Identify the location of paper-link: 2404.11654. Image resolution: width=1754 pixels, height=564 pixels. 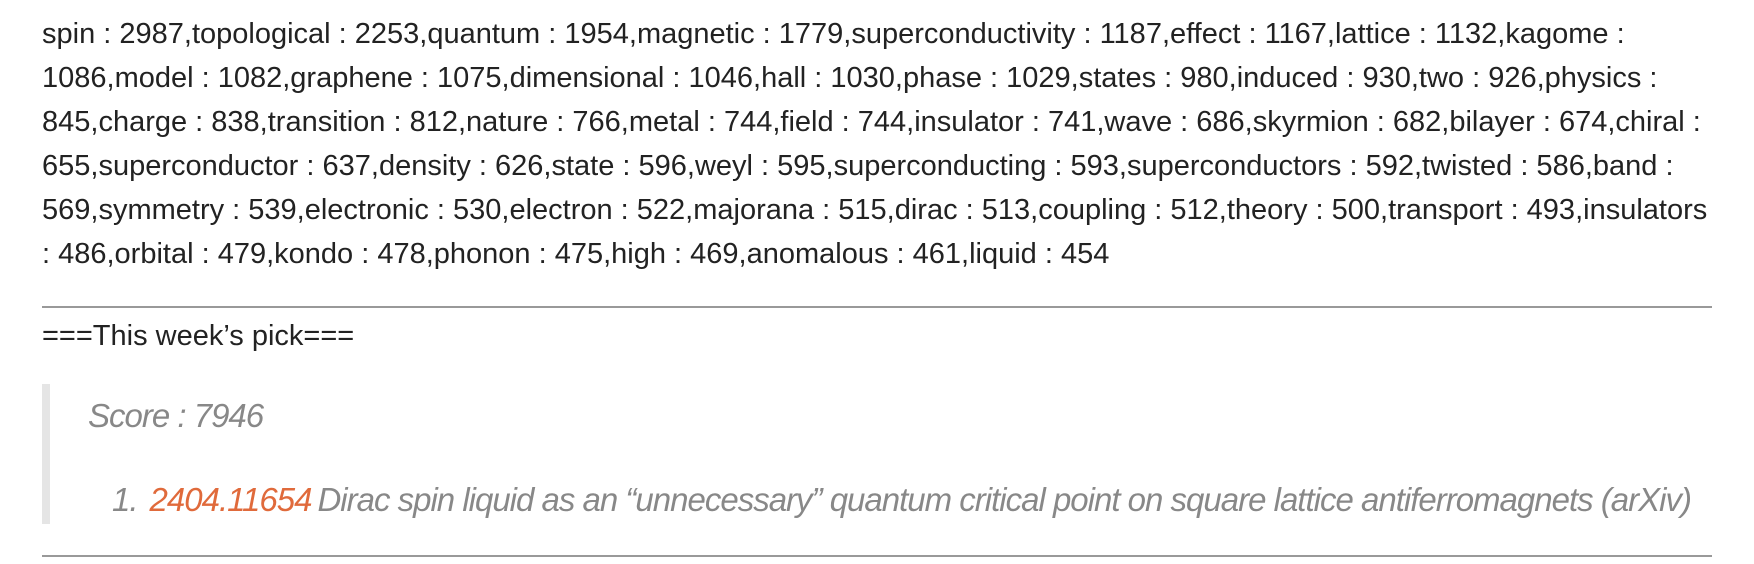
(231, 499).